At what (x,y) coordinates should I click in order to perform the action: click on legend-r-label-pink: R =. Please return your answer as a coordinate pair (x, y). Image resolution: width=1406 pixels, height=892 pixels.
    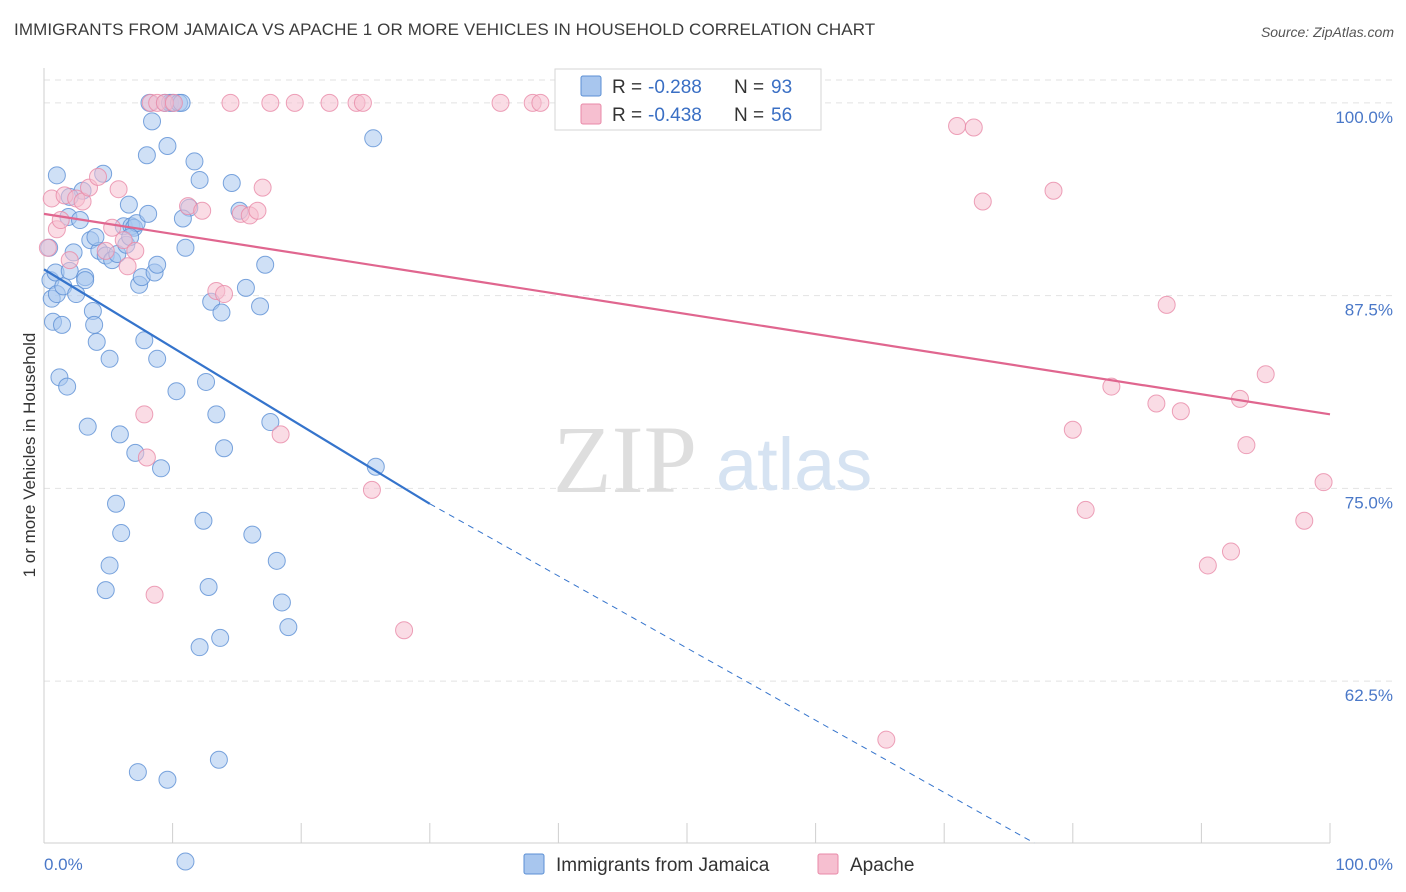
    Looking at the image, I should click on (627, 115).